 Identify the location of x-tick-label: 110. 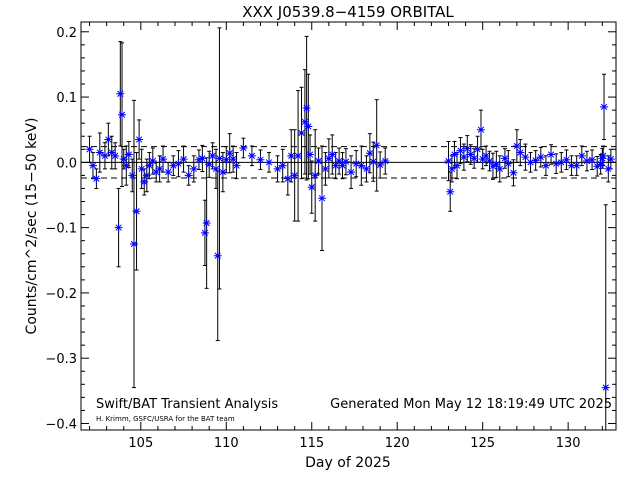
(226, 443).